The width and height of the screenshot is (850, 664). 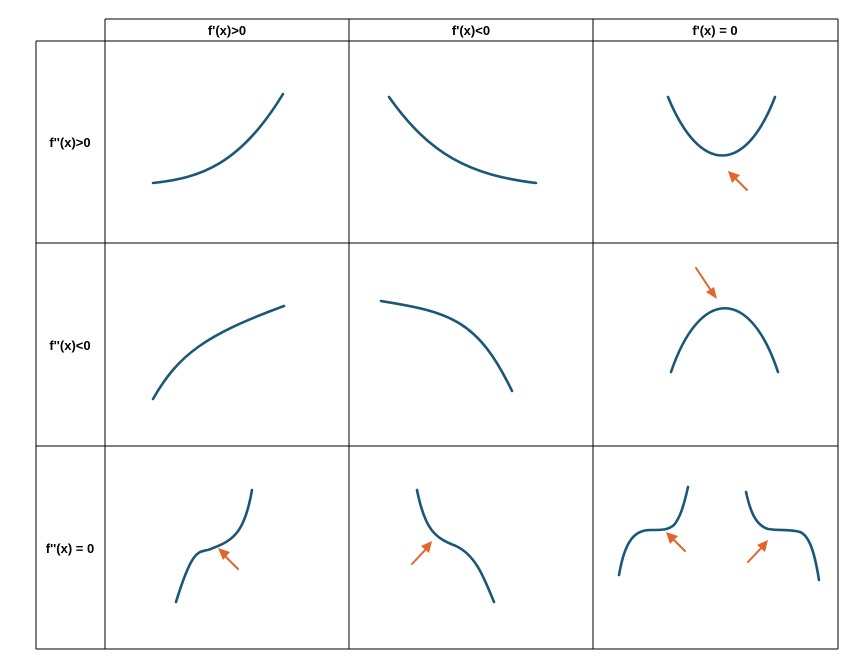 I want to click on arrow-to-maximum, so click(x=706, y=283).